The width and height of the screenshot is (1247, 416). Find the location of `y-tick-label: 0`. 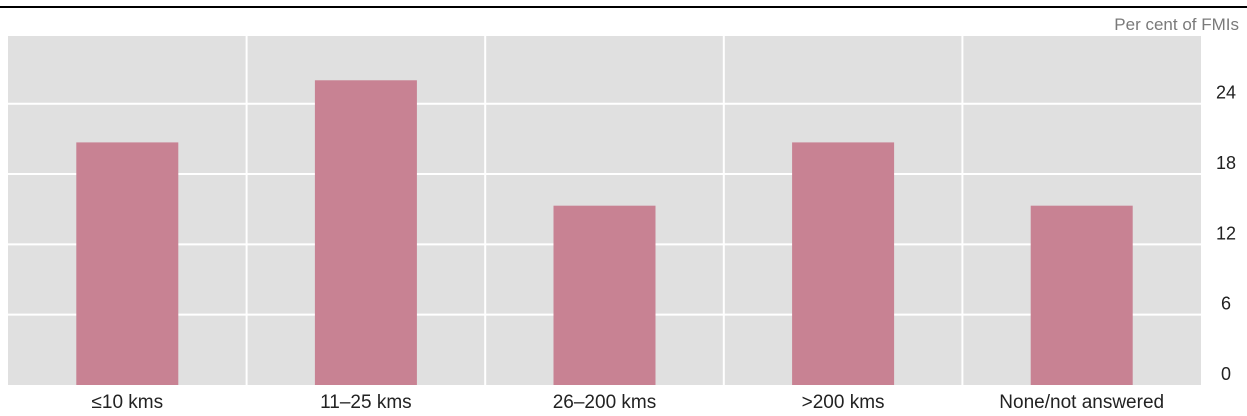

y-tick-label: 0 is located at coordinates (1226, 374).